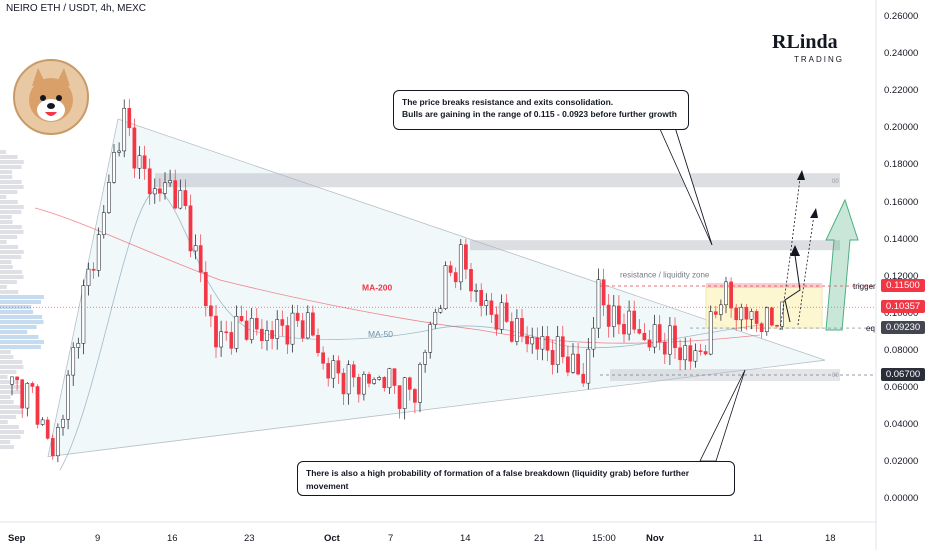 The width and height of the screenshot is (932, 550). What do you see at coordinates (172, 538) in the screenshot?
I see `x-tick-label: 16` at bounding box center [172, 538].